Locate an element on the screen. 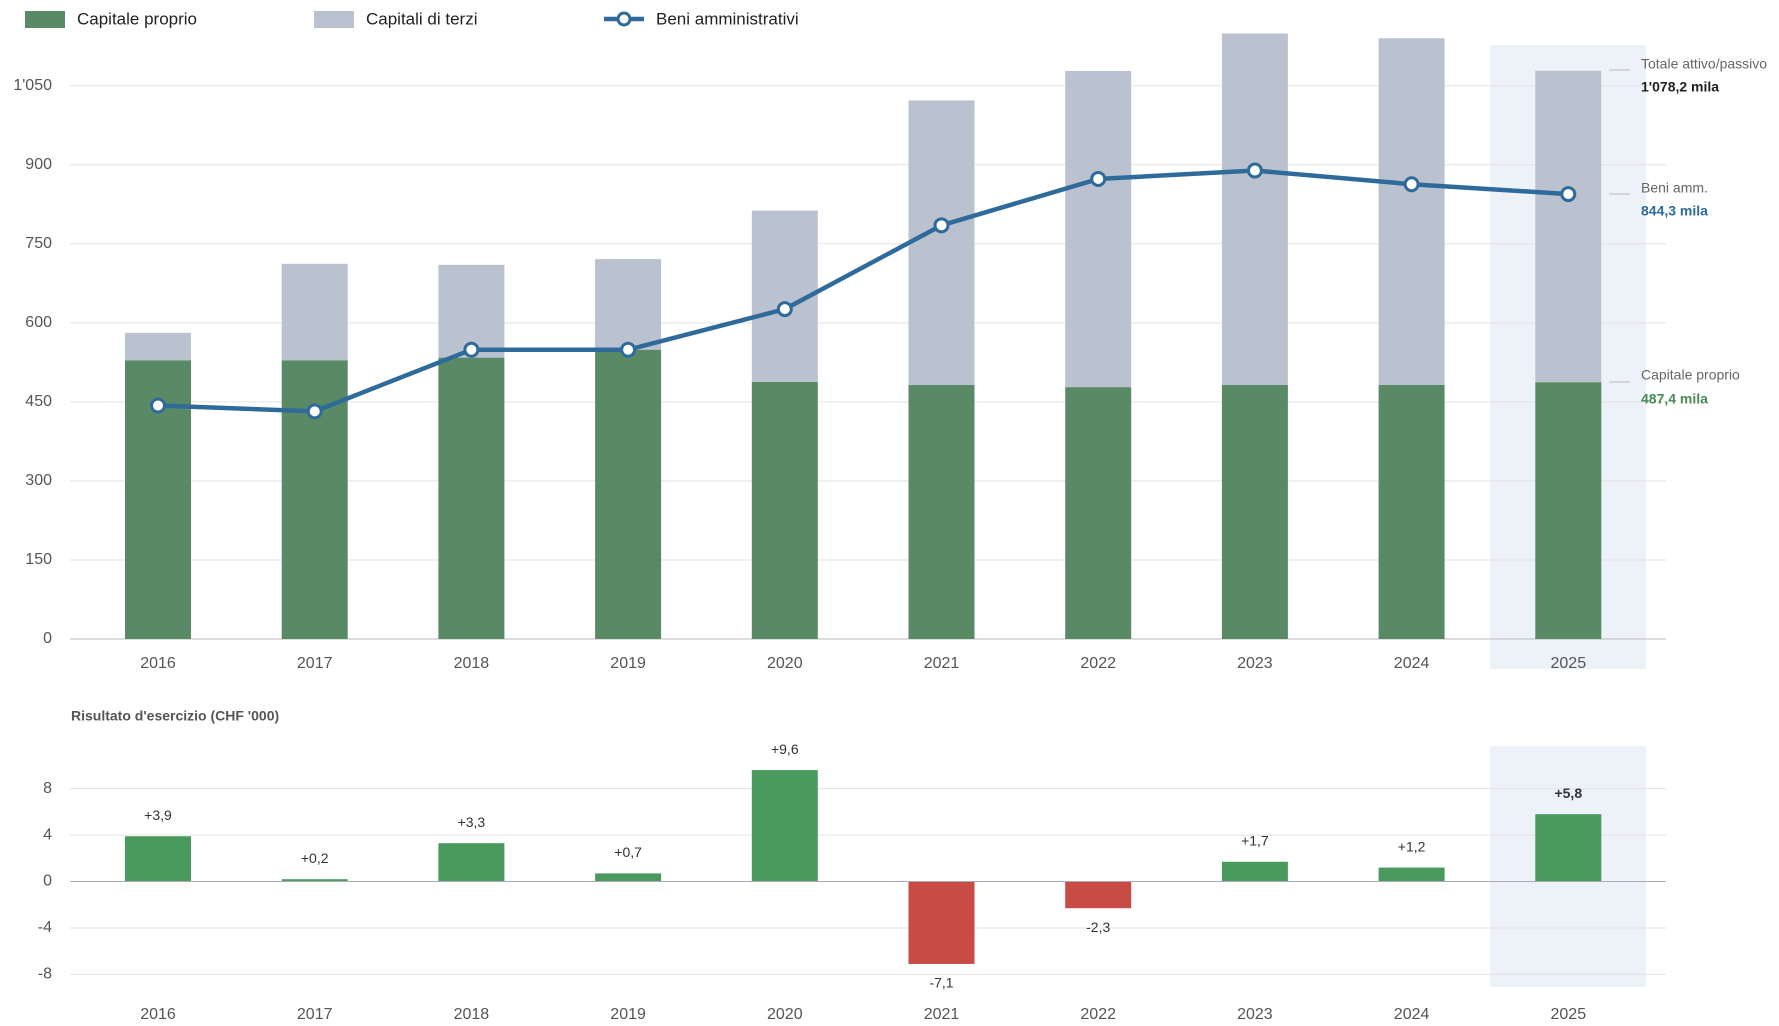 The image size is (1779, 1026). annotation-value: 844,3 mila is located at coordinates (1674, 211).